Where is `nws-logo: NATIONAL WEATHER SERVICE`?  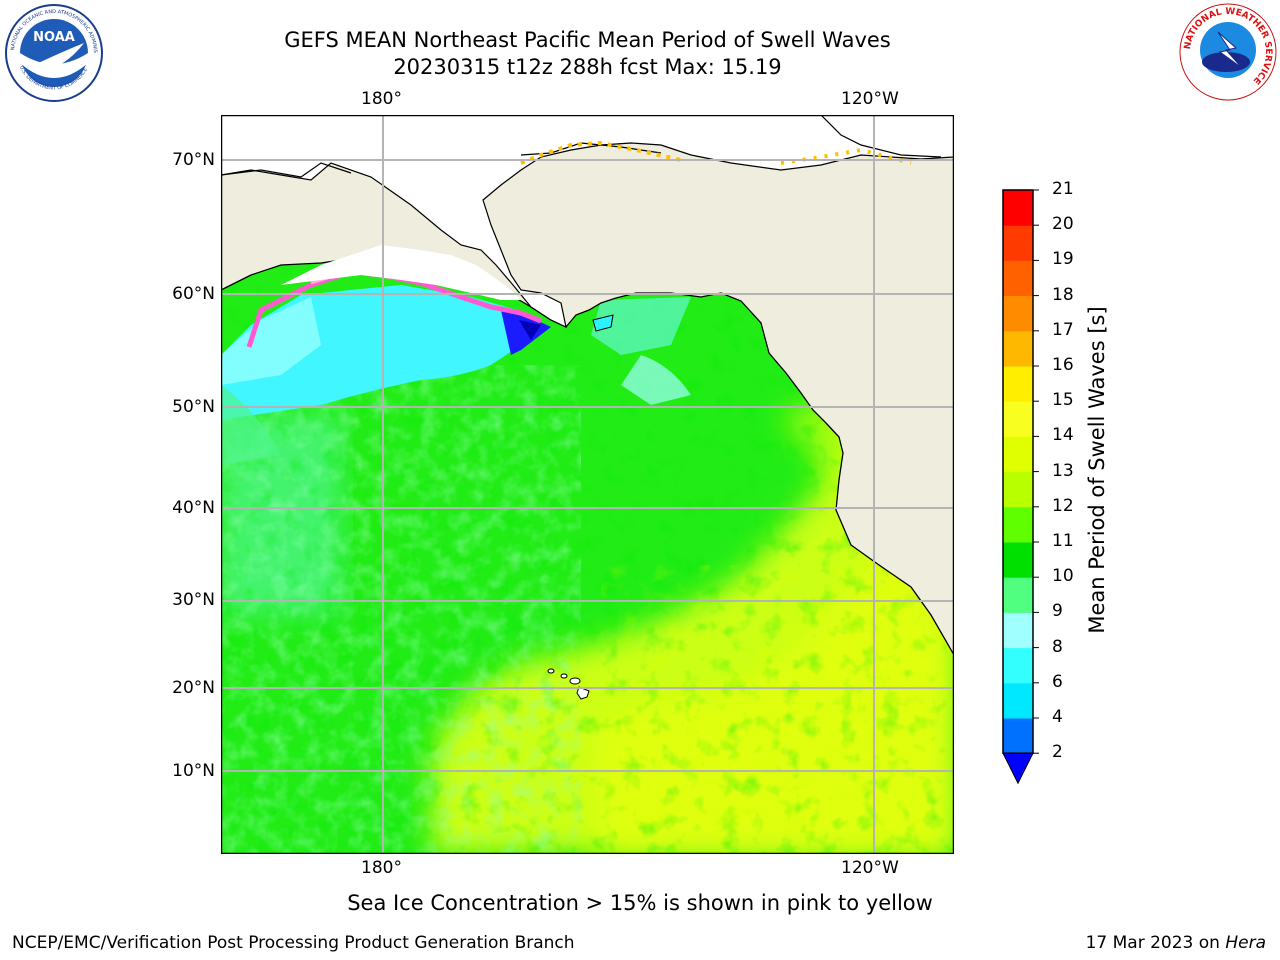
nws-logo: NATIONAL WEATHER SERVICE is located at coordinates (1228, 52).